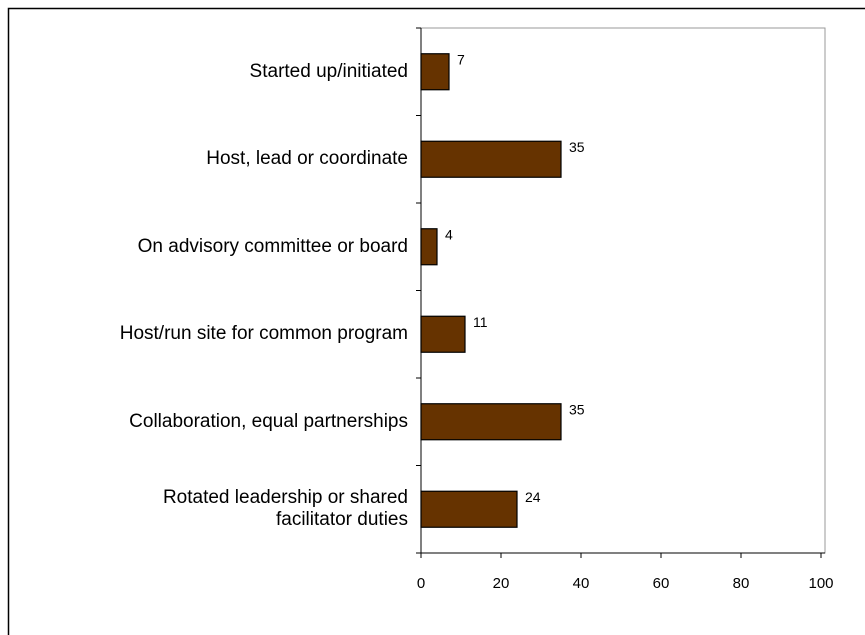  What do you see at coordinates (533, 497) in the screenshot?
I see `value-label: 24` at bounding box center [533, 497].